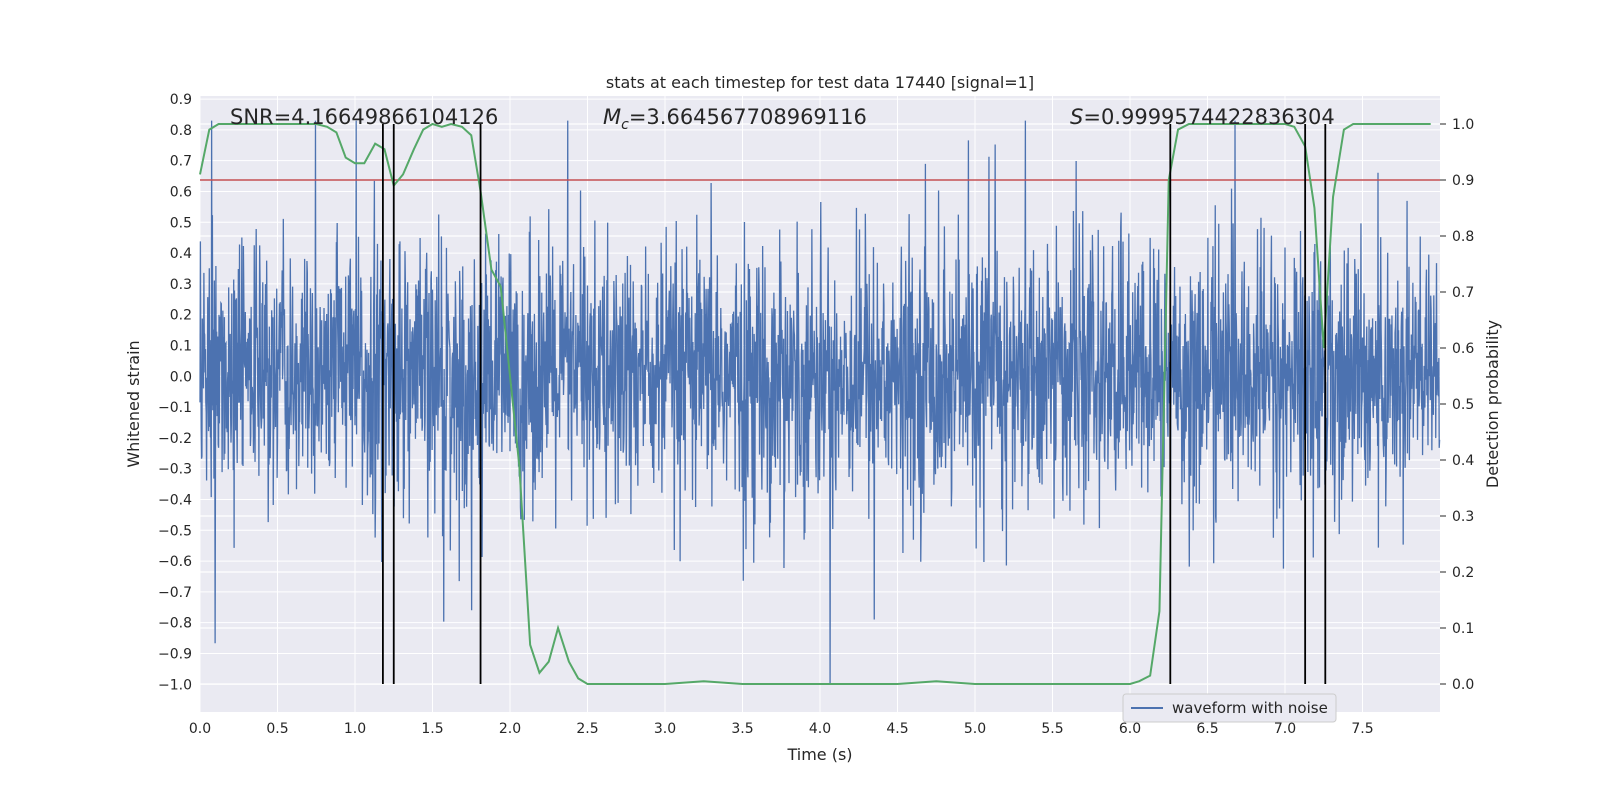 This screenshot has width=1600, height=800. I want to click on x-tick-label: 0.5, so click(277, 729).